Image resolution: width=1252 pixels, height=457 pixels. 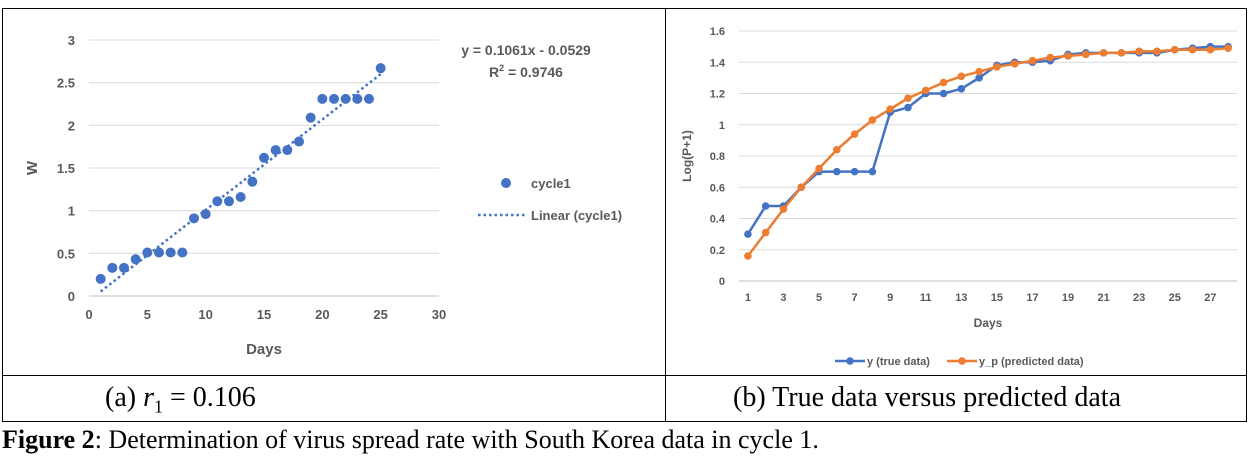 What do you see at coordinates (748, 298) in the screenshot?
I see `x-tick-label: 1` at bounding box center [748, 298].